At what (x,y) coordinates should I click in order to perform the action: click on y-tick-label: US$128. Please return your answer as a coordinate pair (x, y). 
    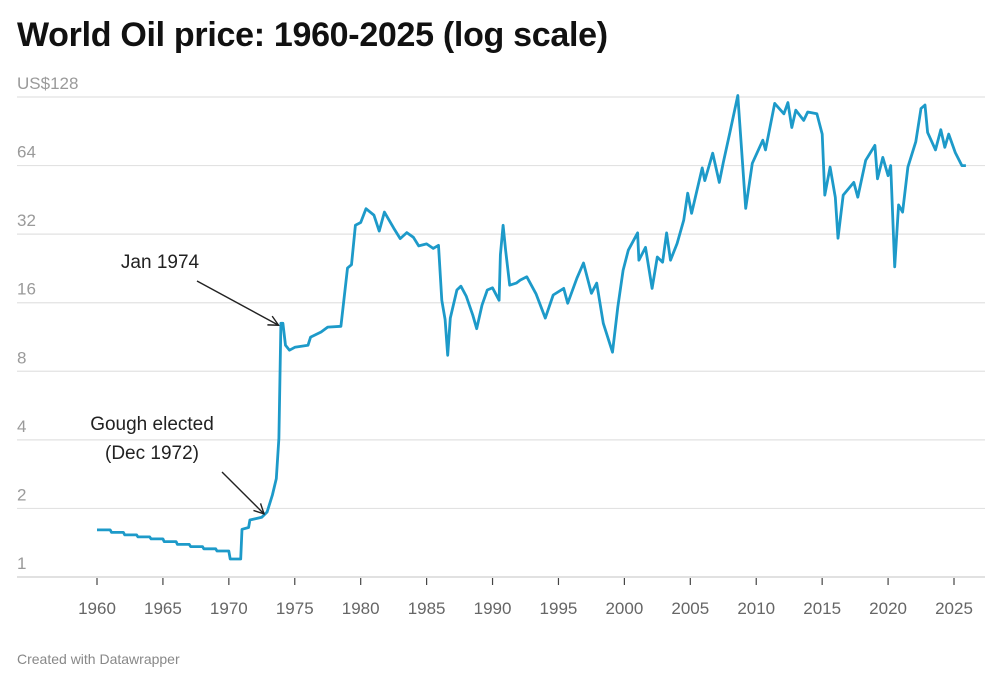
    Looking at the image, I should click on (47, 83).